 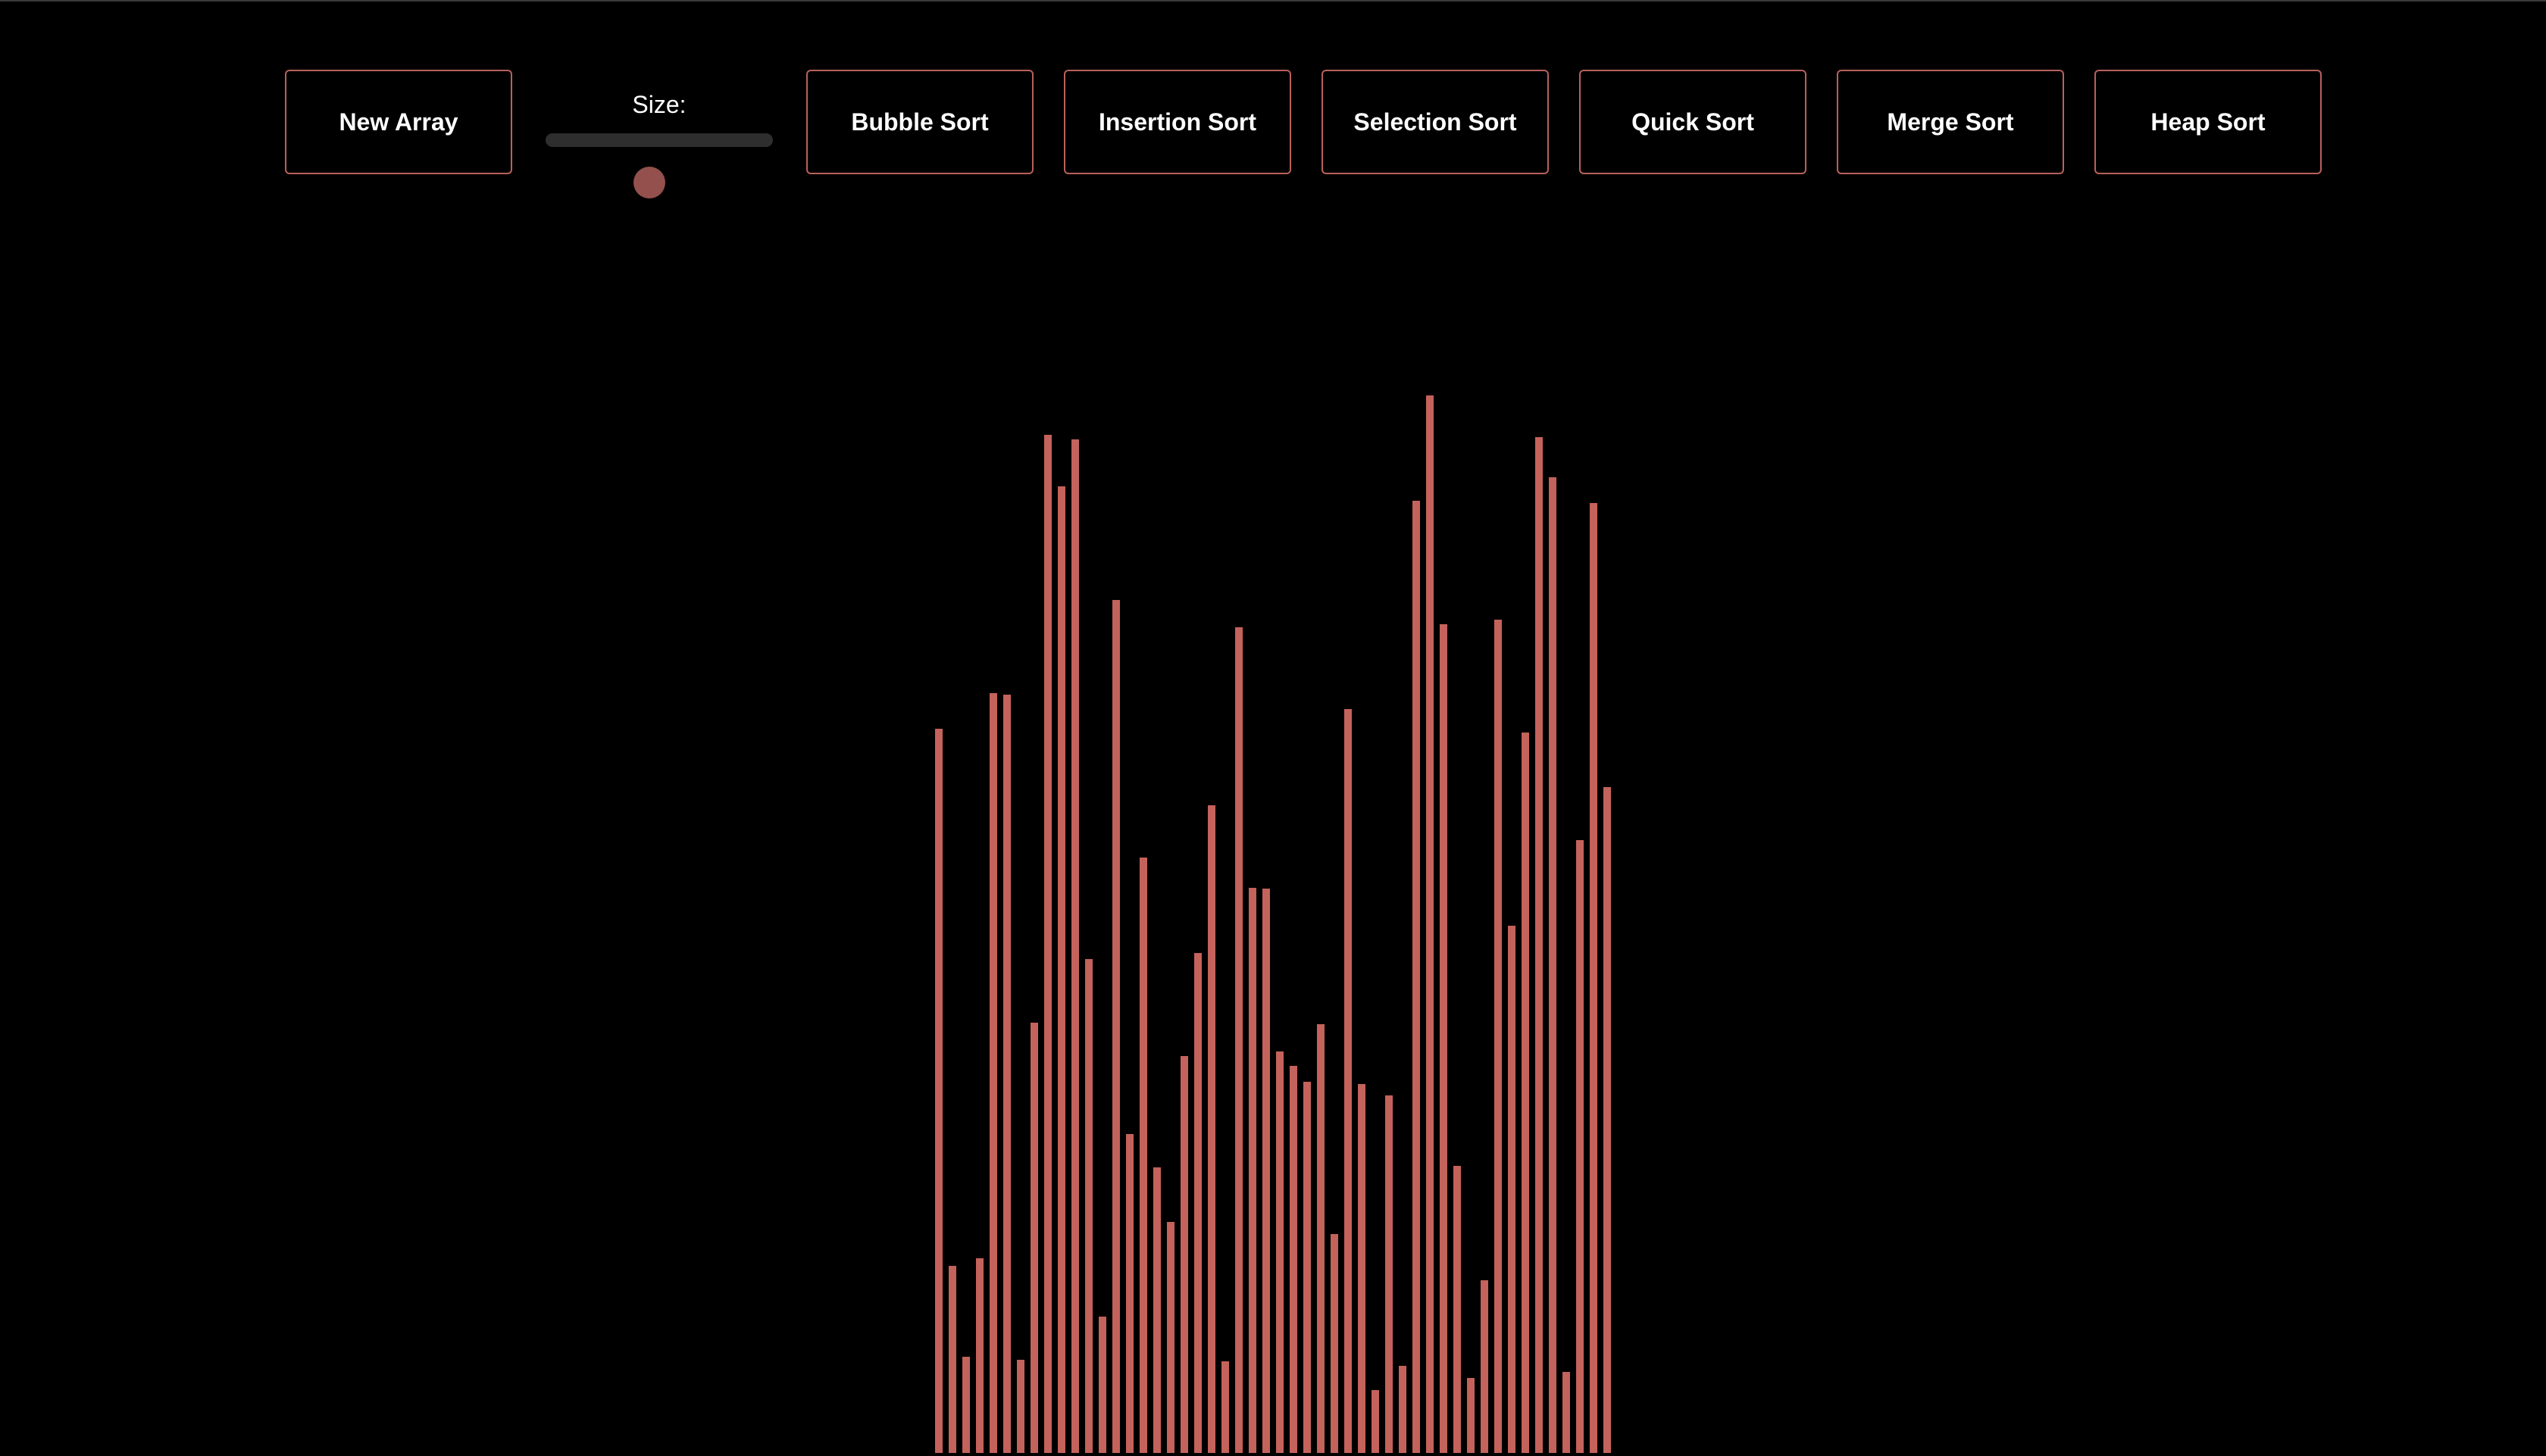 I want to click on heap-sort-button: Heap Sort, so click(x=2208, y=122).